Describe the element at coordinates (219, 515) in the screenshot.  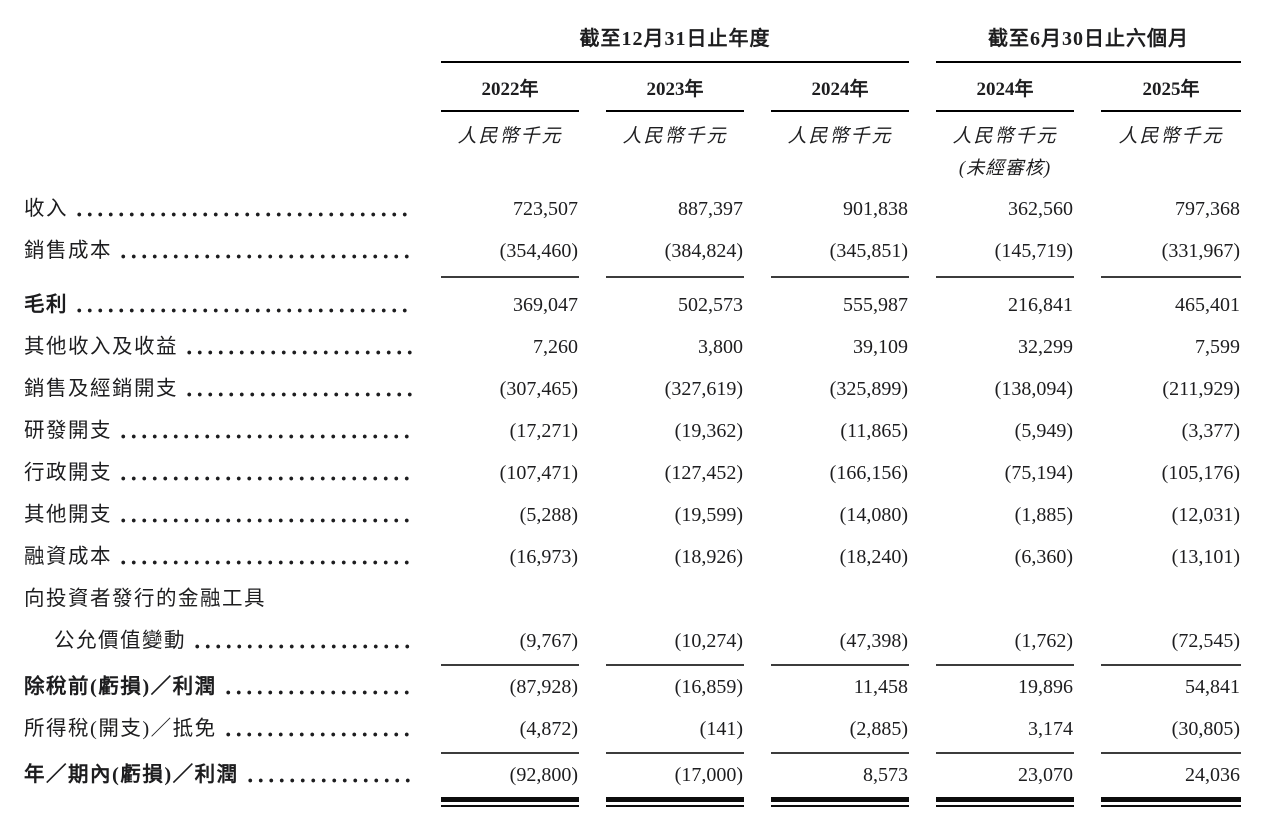
I see `row-label: 其他開支` at that location.